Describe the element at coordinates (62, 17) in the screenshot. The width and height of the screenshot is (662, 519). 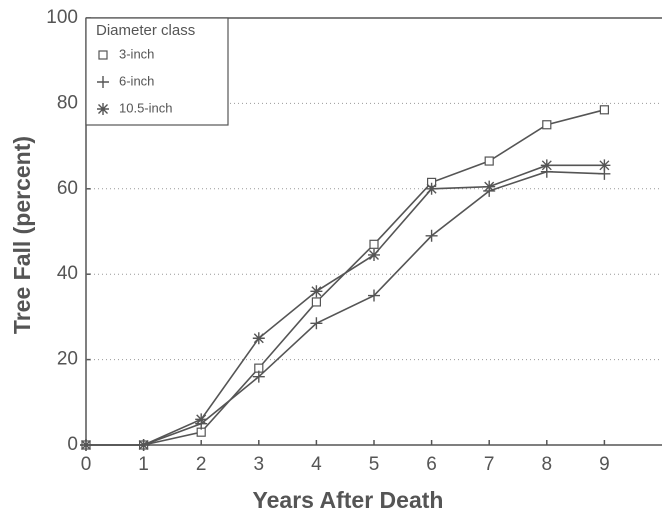
I see `y-tick-label: 100` at that location.